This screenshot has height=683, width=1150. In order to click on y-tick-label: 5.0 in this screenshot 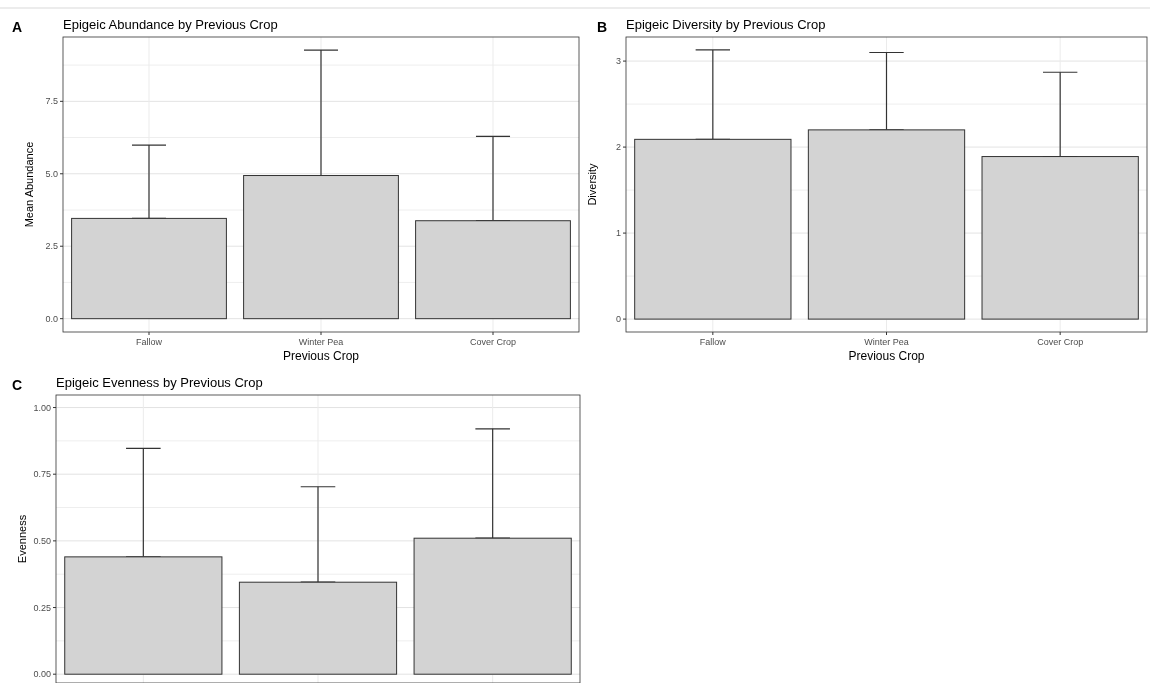, I will do `click(51, 173)`.